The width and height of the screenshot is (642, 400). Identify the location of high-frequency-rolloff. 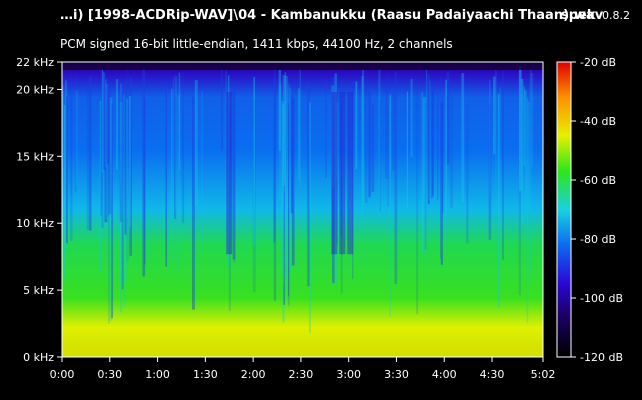
(302, 66).